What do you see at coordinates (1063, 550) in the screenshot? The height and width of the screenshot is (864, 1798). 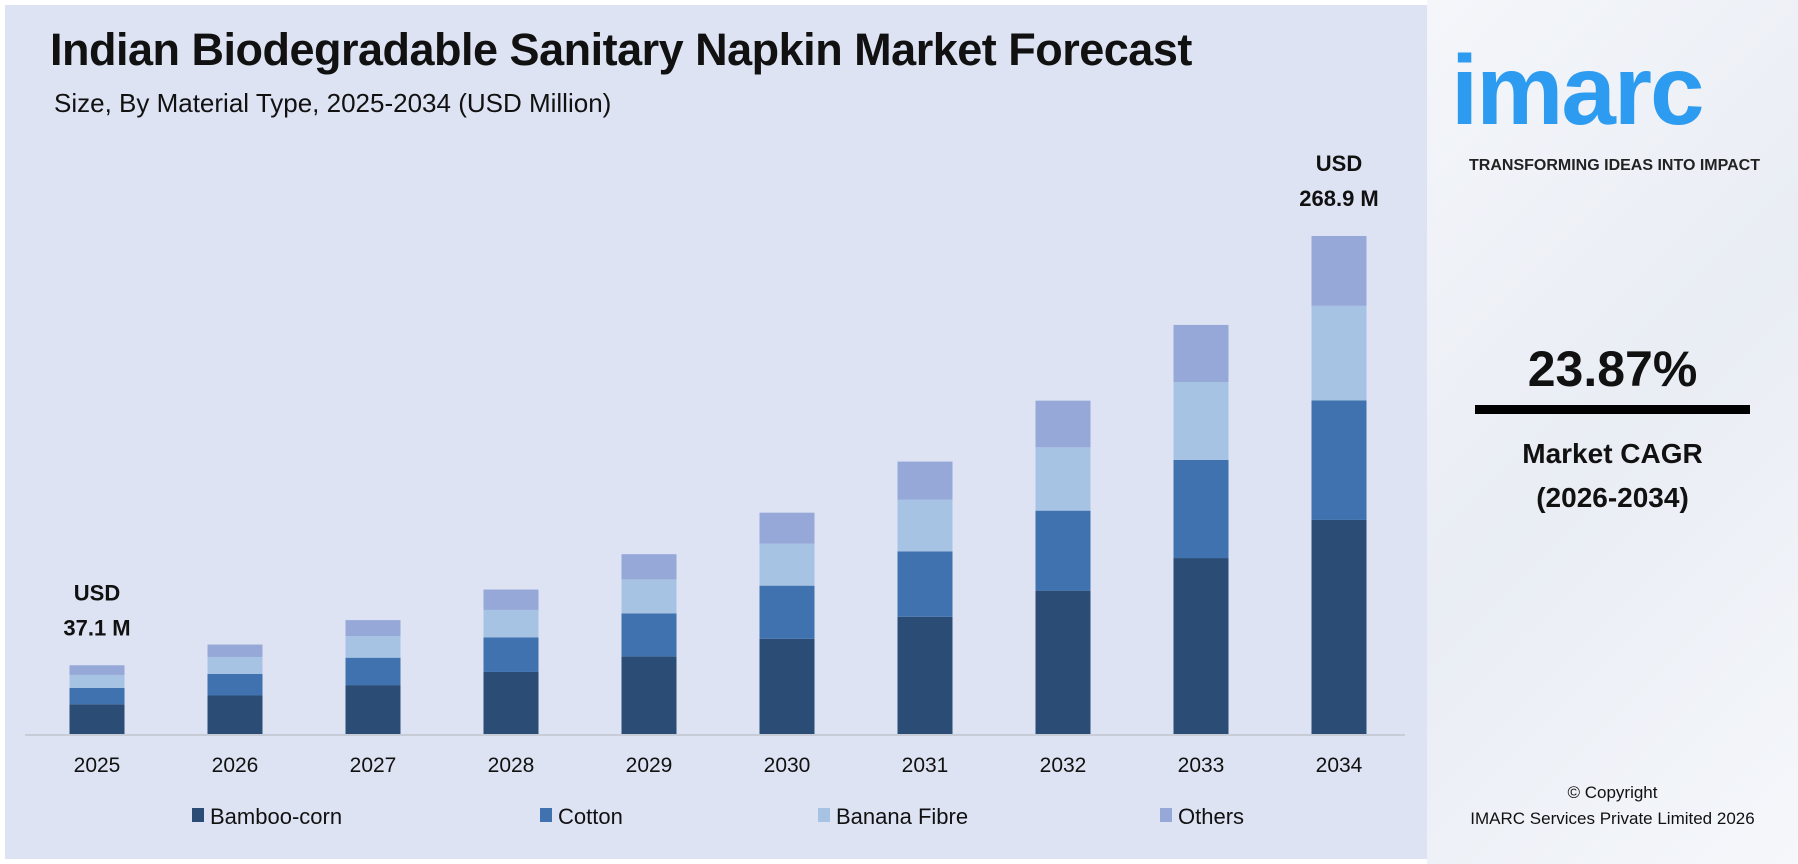 I see `bar-segment-cotton-2032` at bounding box center [1063, 550].